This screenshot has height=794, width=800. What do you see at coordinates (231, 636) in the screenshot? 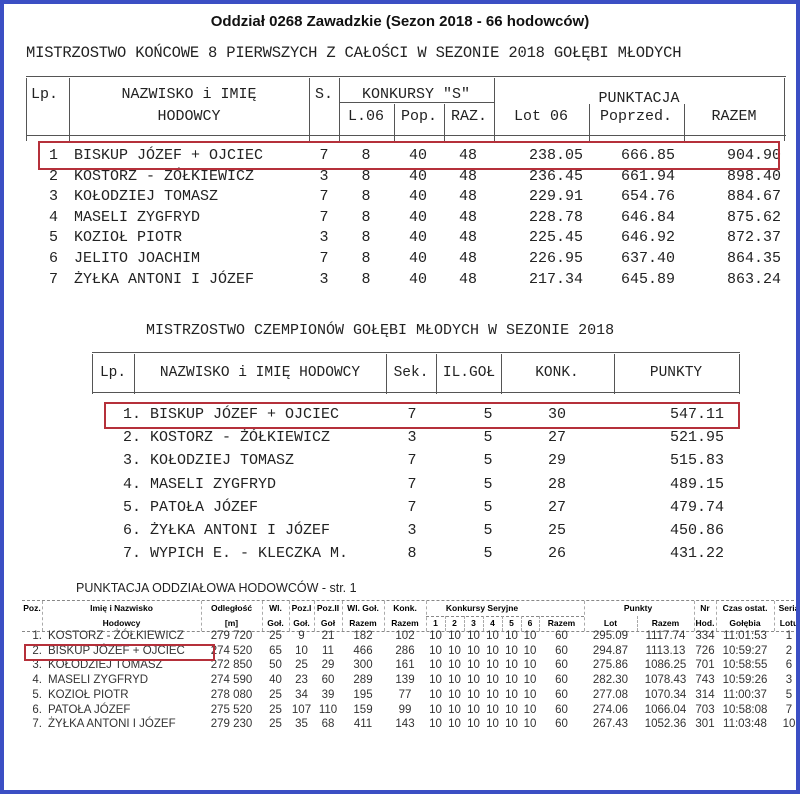
I see `cell-odleglosc: 279 720` at bounding box center [231, 636].